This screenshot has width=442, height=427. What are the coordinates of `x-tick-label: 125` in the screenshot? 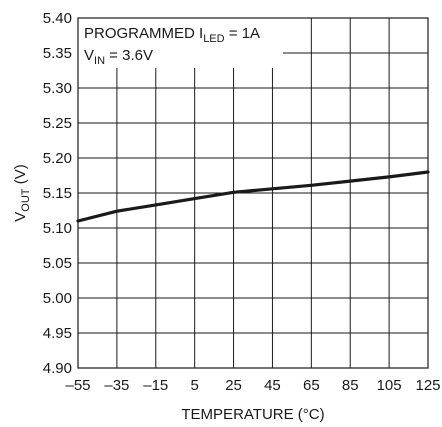 It's located at (427, 385).